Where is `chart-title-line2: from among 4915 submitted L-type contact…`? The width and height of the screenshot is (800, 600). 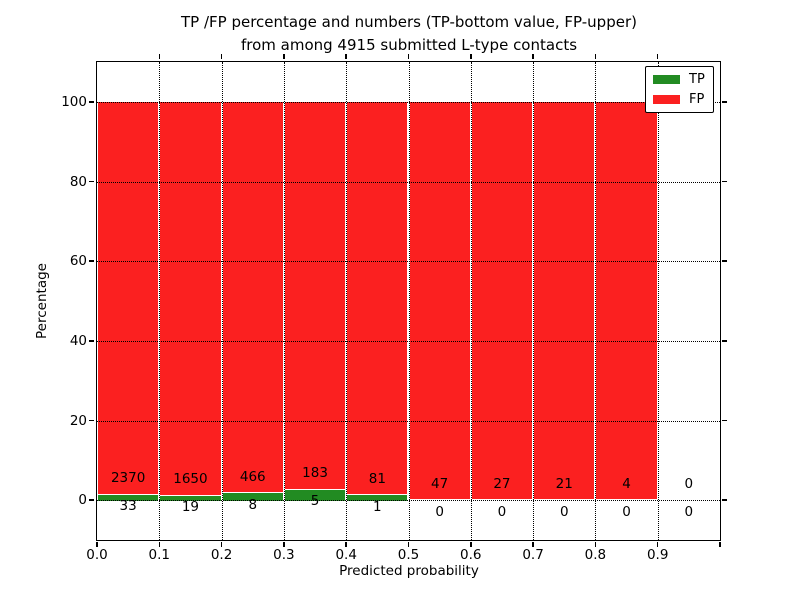 chart-title-line2: from among 4915 submitted L-type contact… is located at coordinates (409, 45).